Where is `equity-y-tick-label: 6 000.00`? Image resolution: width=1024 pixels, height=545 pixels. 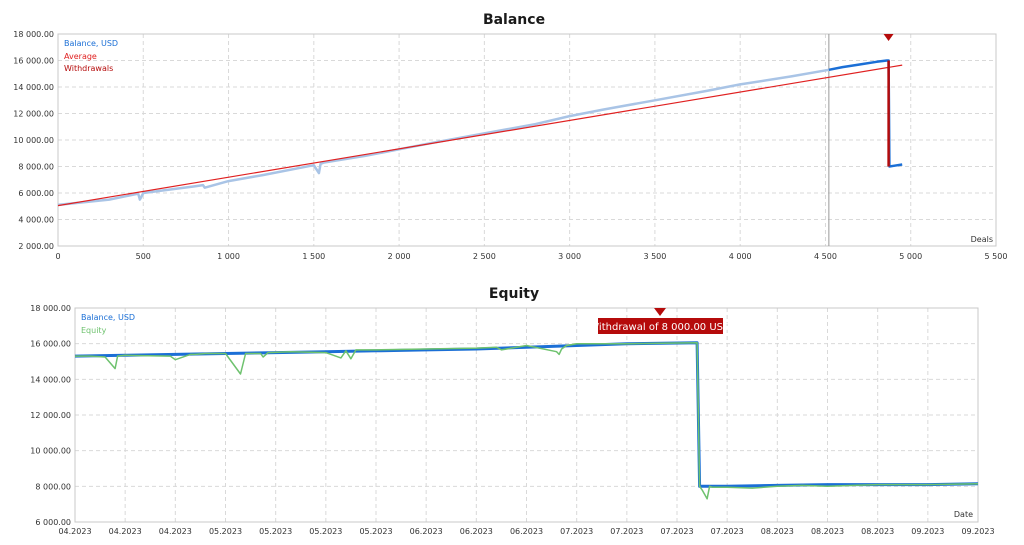
equity-y-tick-label: 6 000.00 is located at coordinates (53, 522).